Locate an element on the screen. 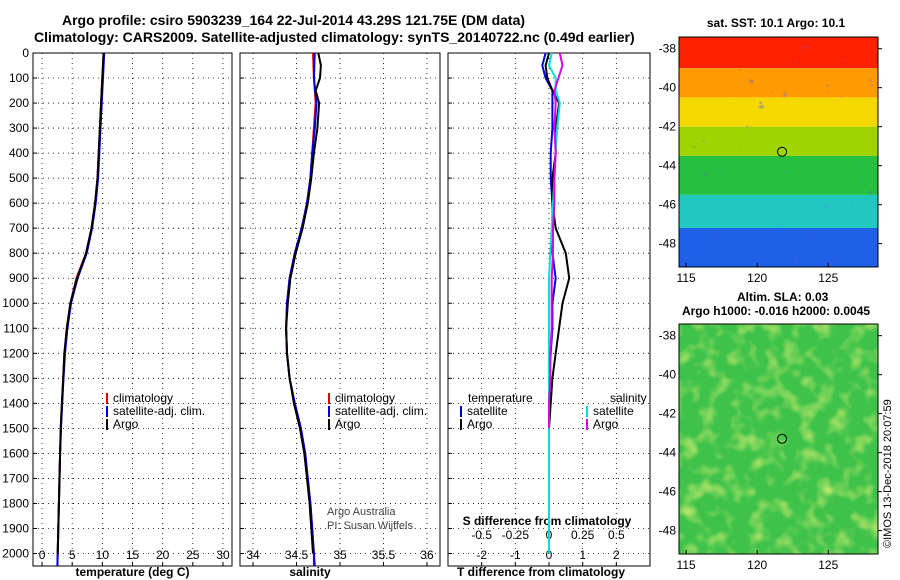  sla_map-y-tick-label: -46 is located at coordinates (668, 492).